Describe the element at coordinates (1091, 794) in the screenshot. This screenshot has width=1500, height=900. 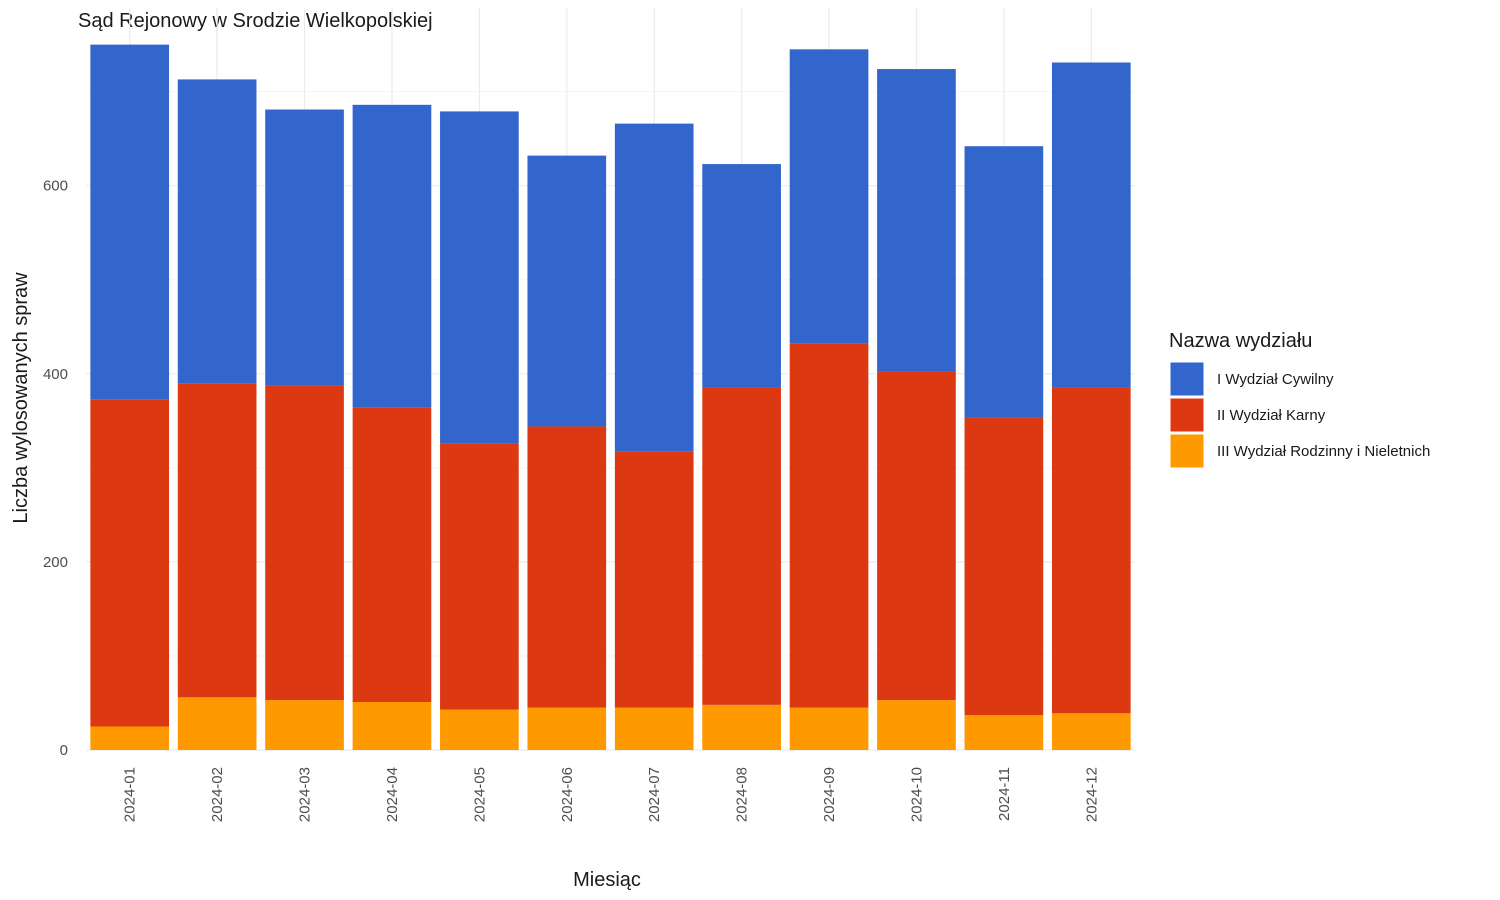
I see `x-tick-label: 2024-12` at that location.